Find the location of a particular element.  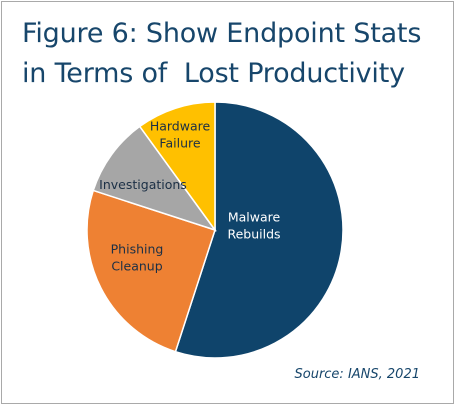

slice-label-1-line-0: Phishing is located at coordinates (137, 249).